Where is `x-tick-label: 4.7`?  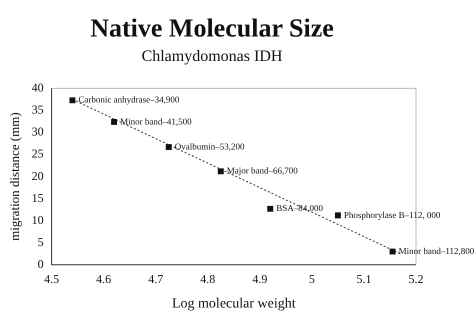
x-tick-label: 4.7 is located at coordinates (156, 279).